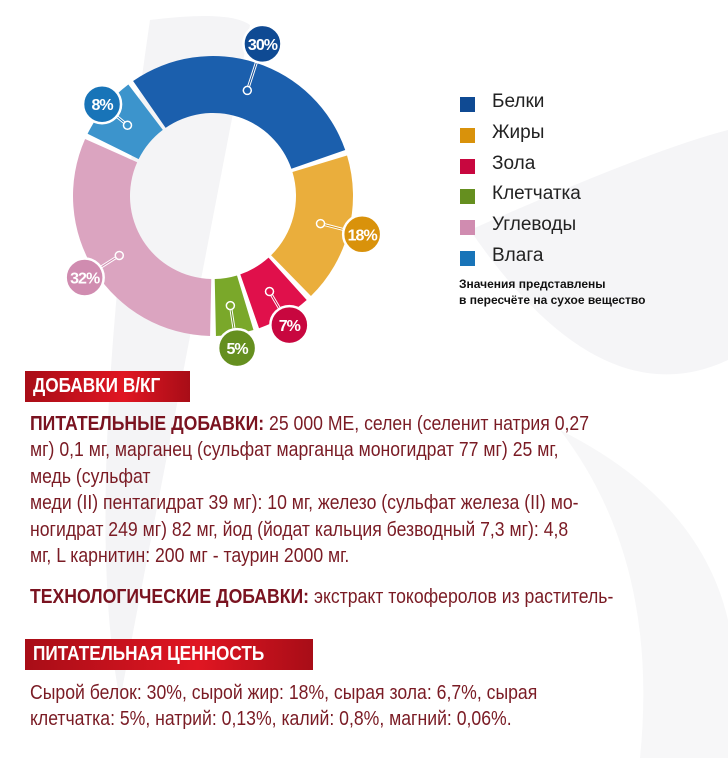  Describe the element at coordinates (170, 596) in the screenshot. I see `technological-additives-label: ТЕХНОЛОГИЧЕСКИЕ ДОБАВКИ:` at that location.